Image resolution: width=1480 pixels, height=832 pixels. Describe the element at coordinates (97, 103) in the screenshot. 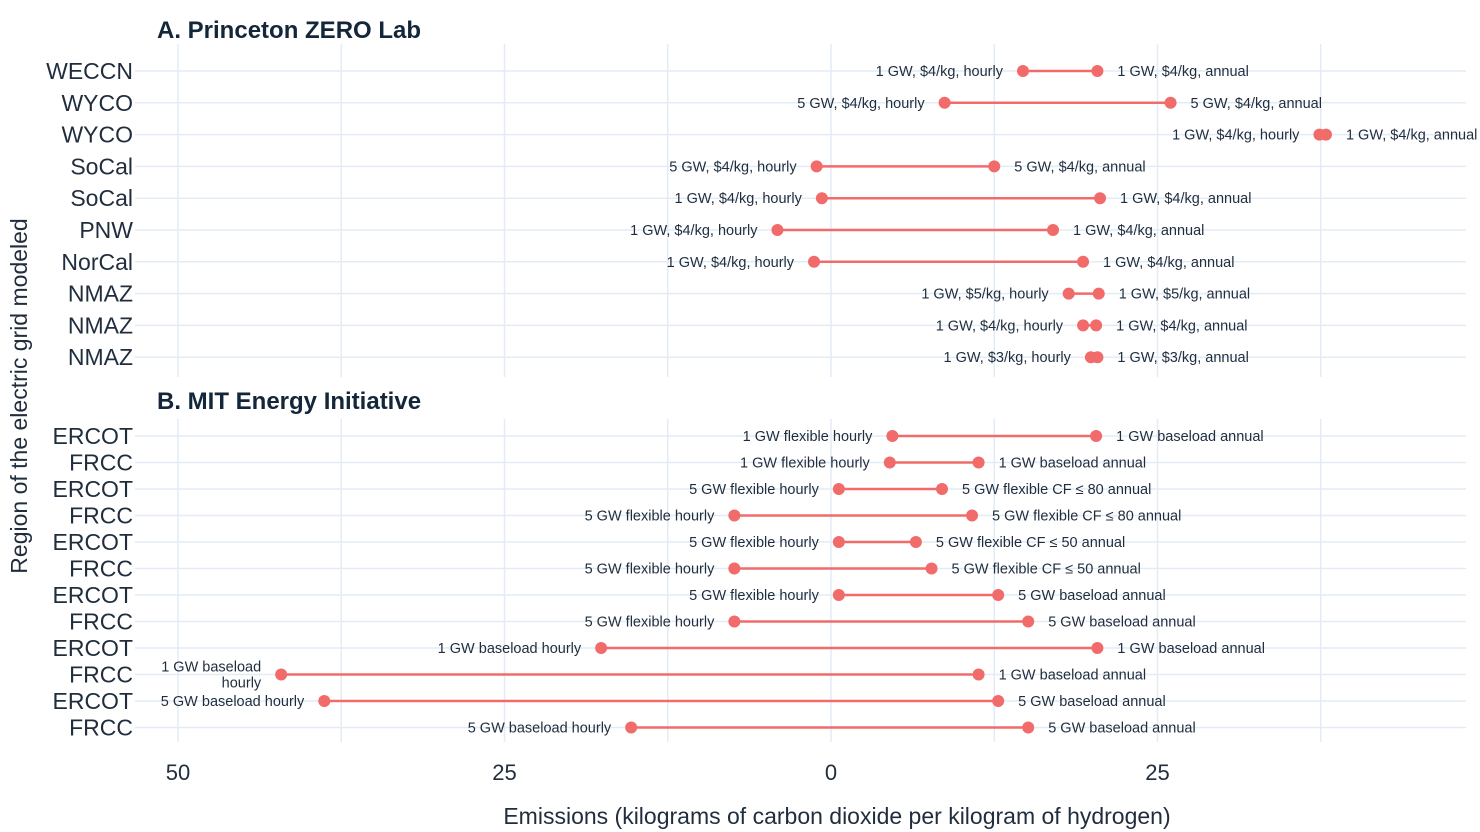

I see `region-label: WYCO` at that location.